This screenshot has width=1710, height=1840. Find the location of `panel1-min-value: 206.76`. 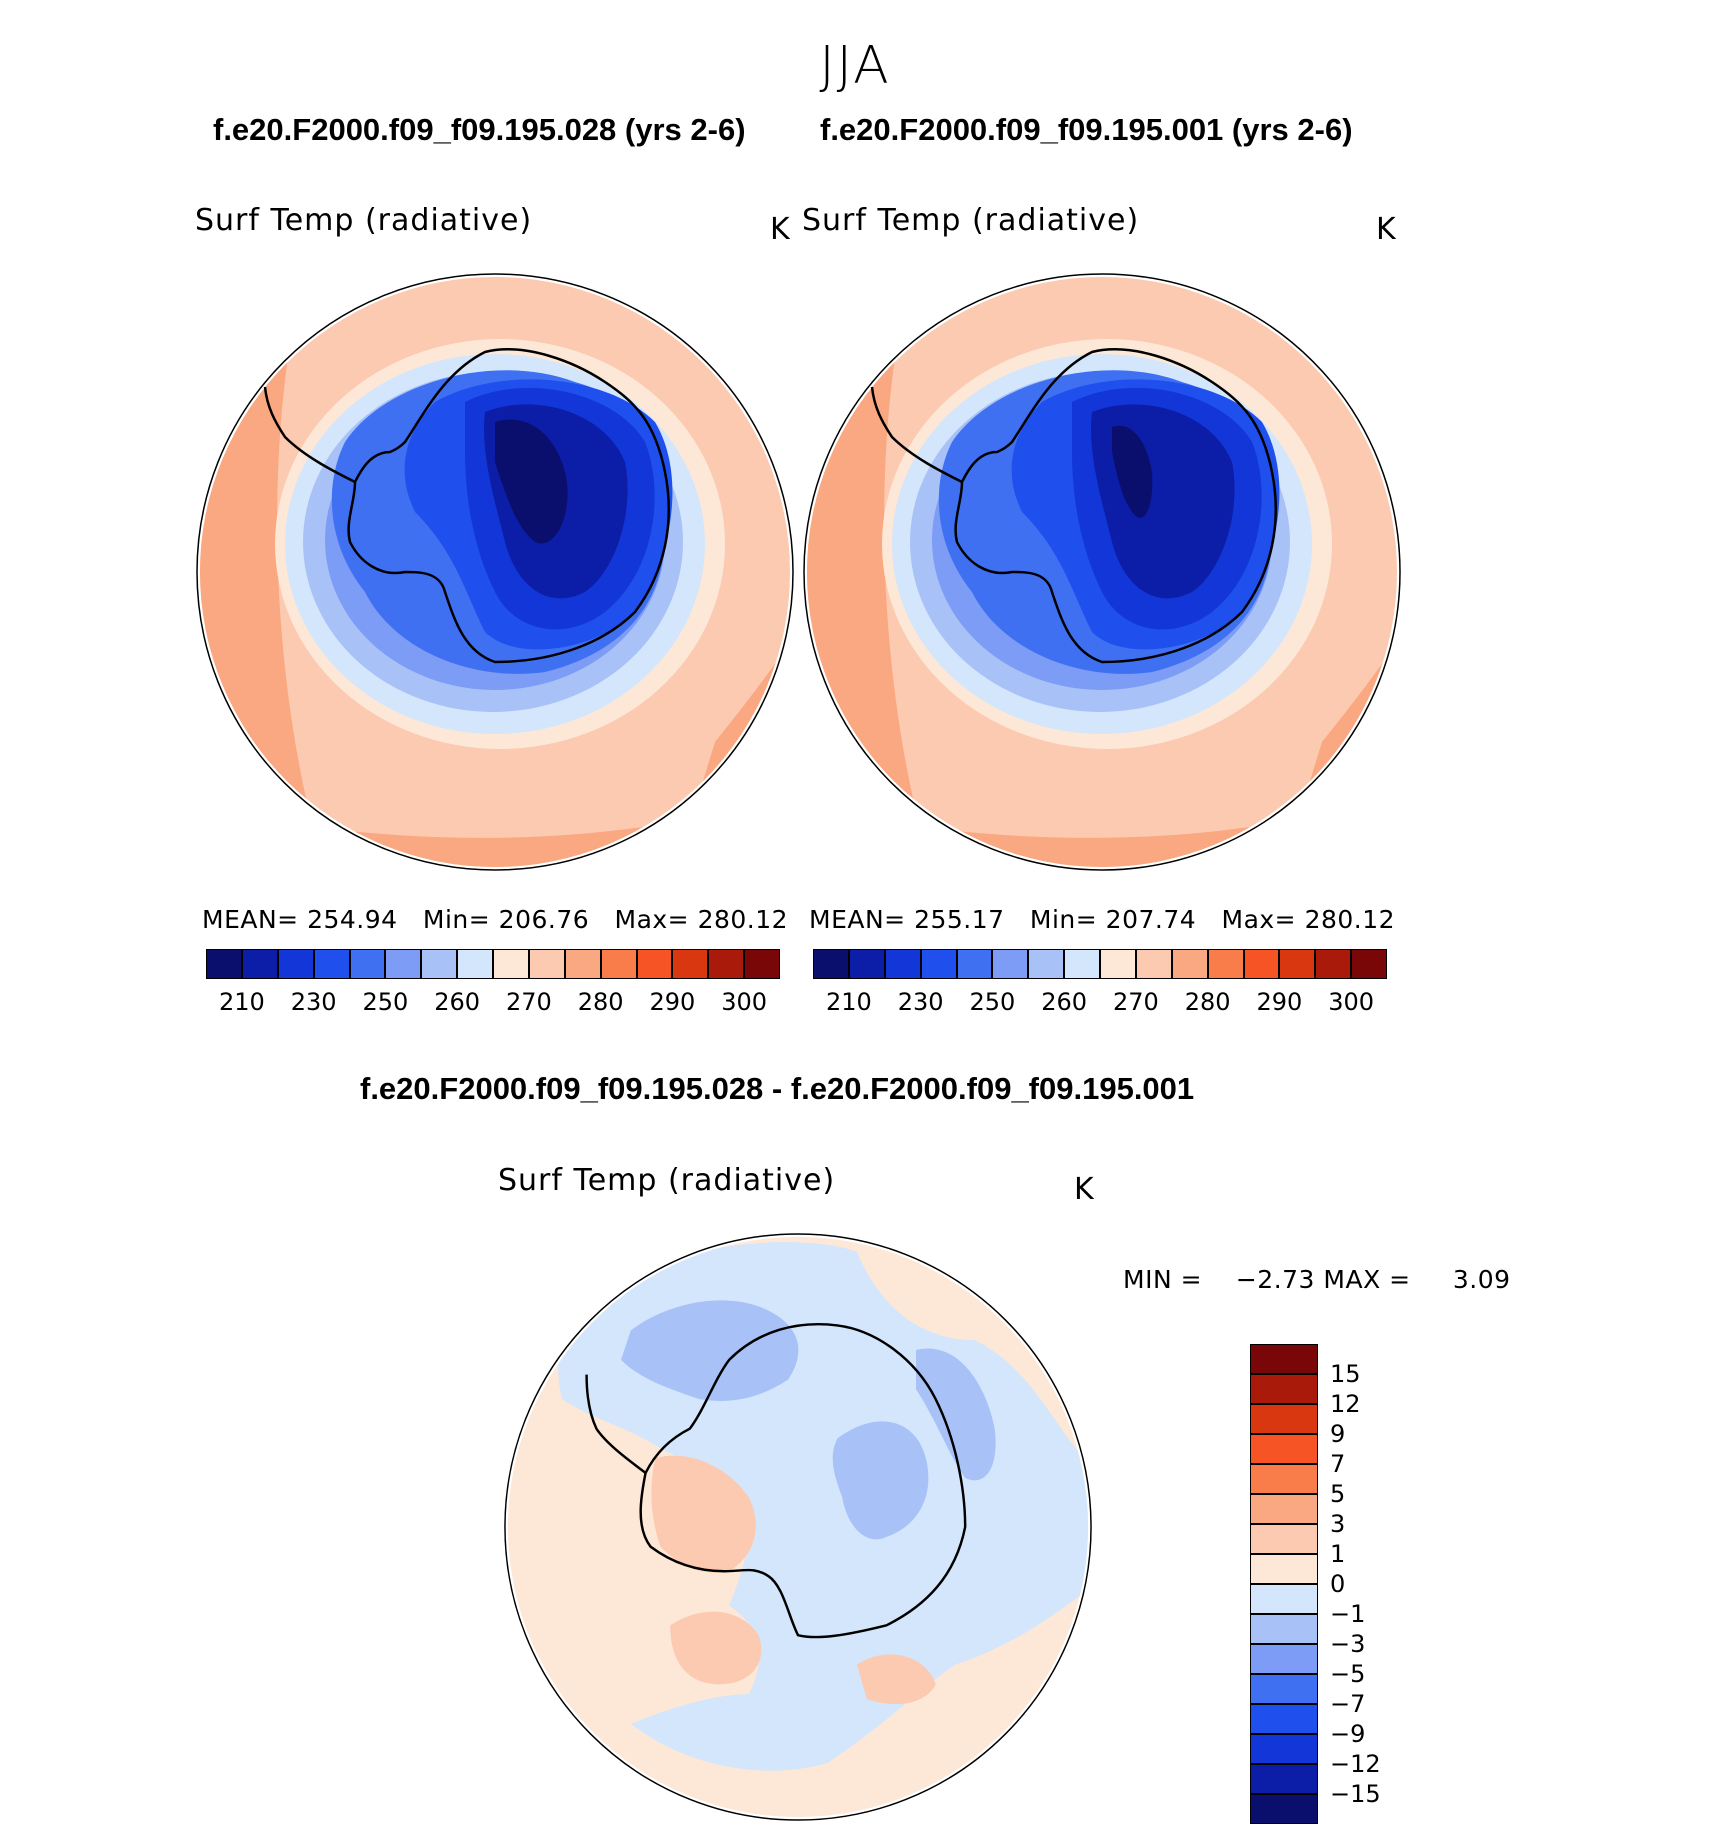

panel1-min-value: 206.76 is located at coordinates (544, 919).